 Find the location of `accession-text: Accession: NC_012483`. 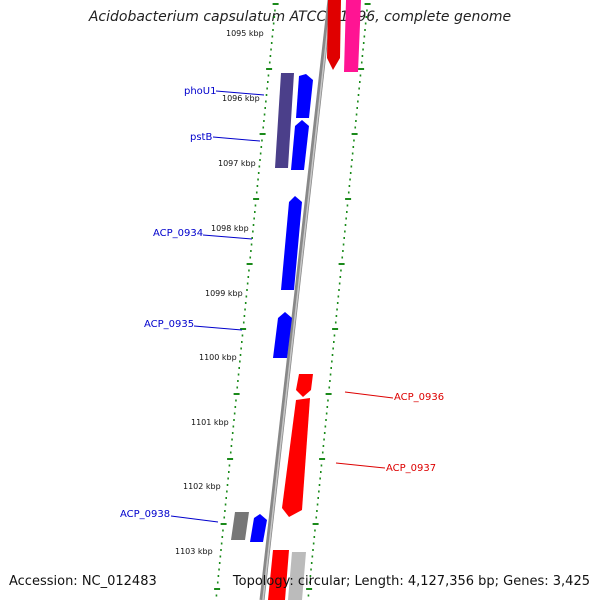

accession-text: Accession: NC_012483 is located at coordinates (83, 581).